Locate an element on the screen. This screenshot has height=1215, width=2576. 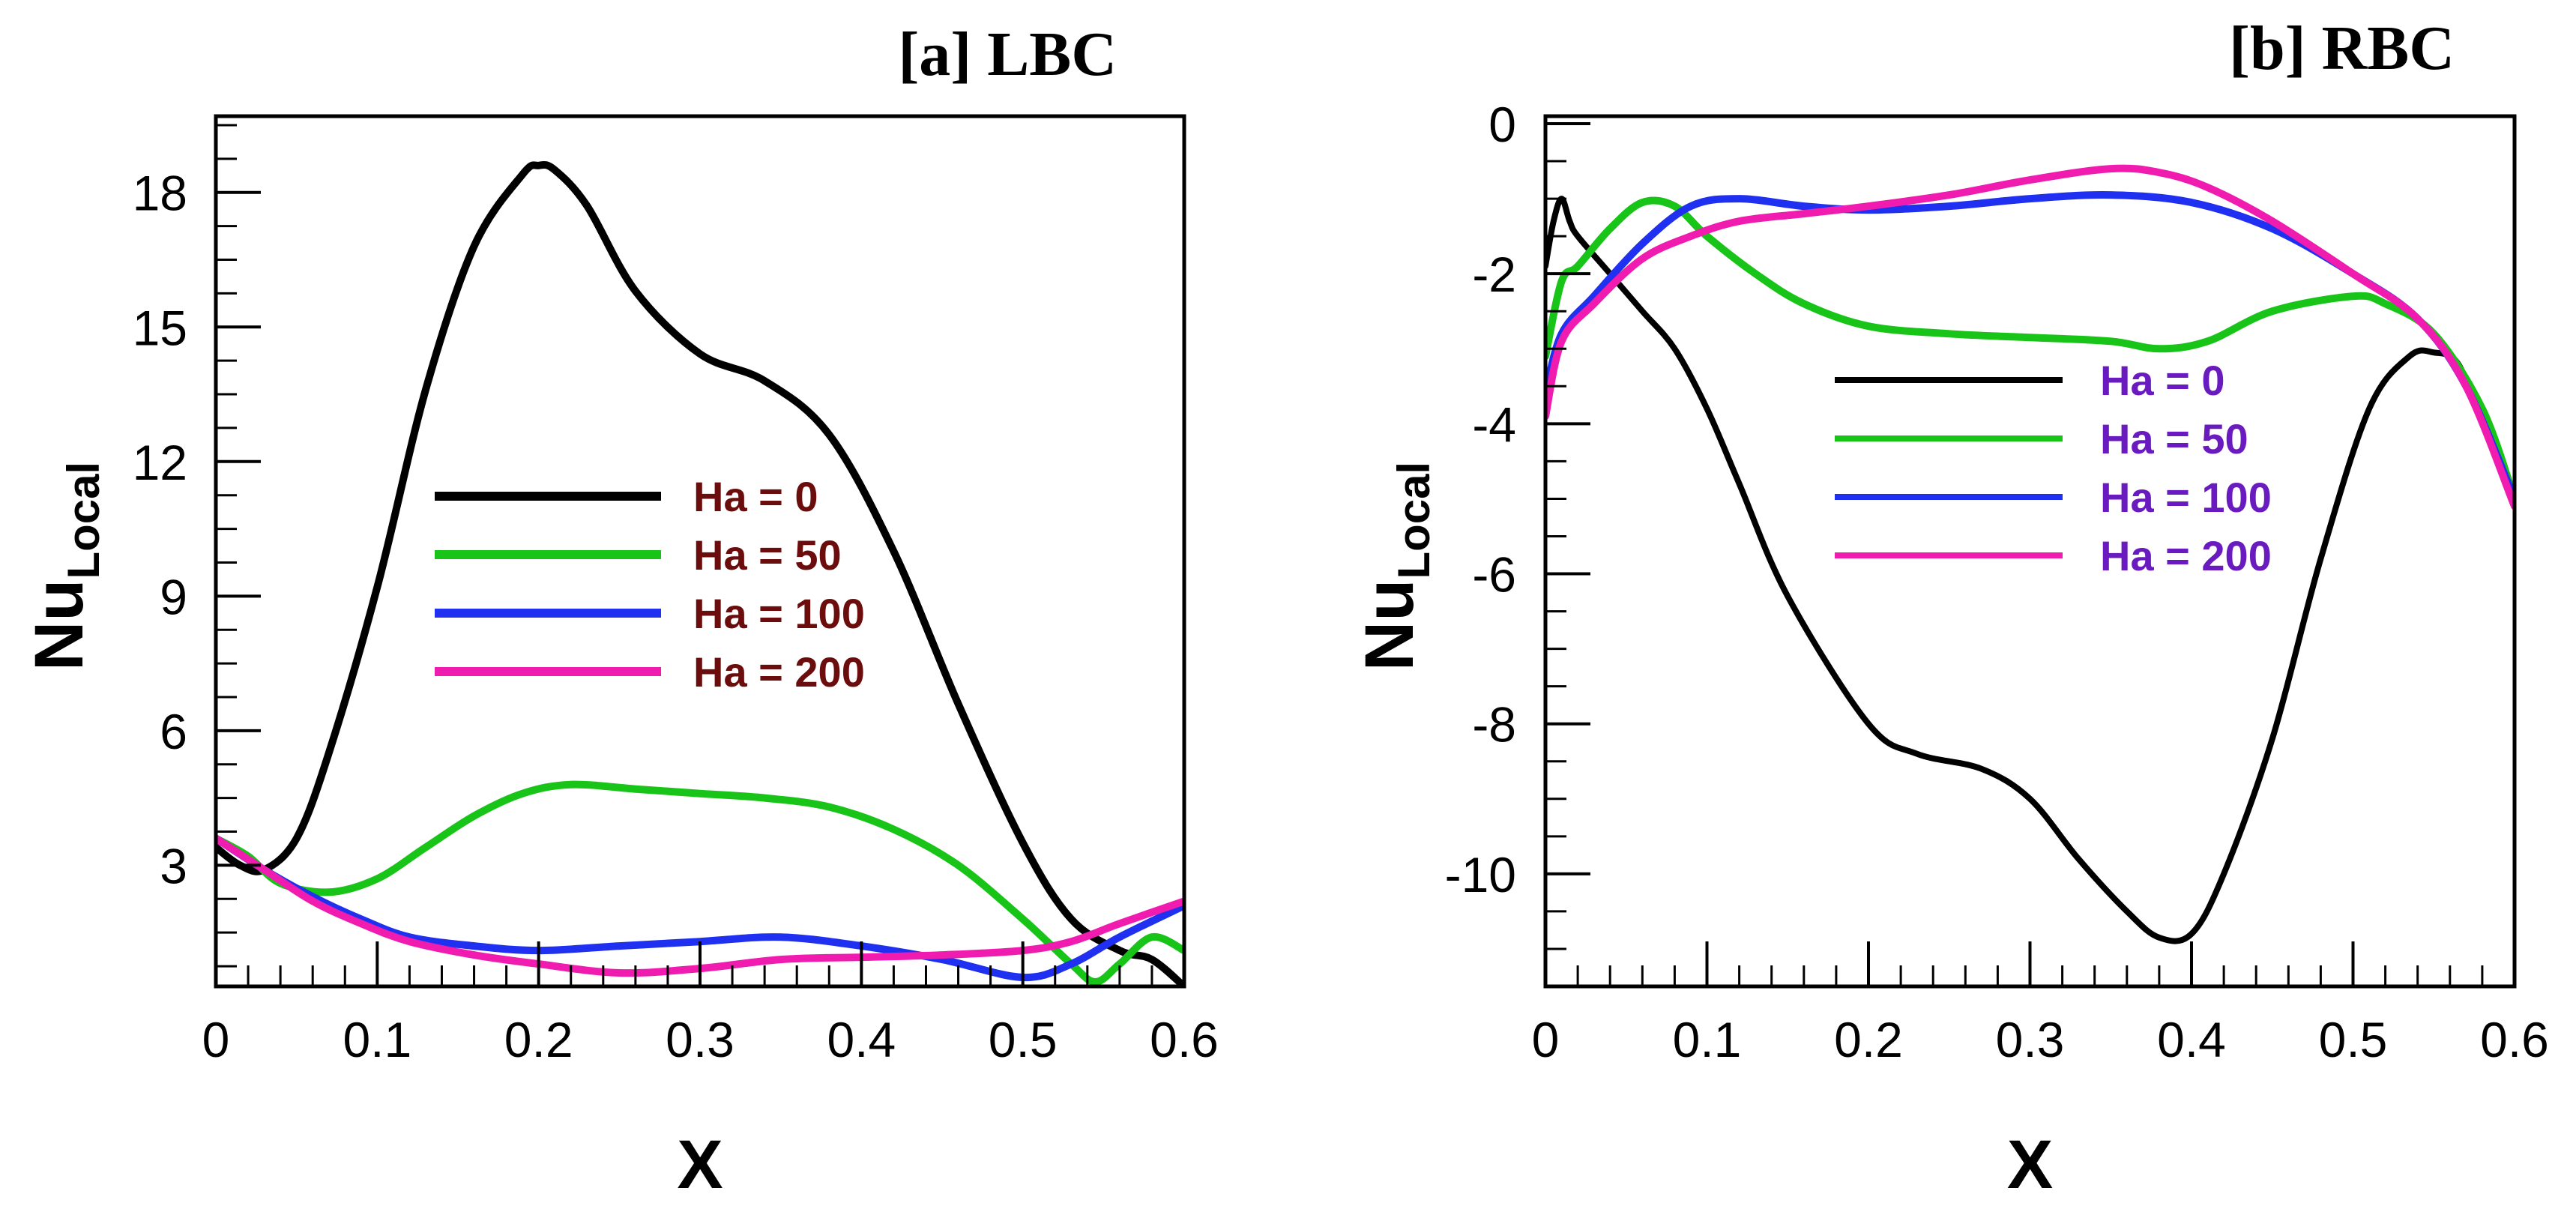
rbc-x-tick-label: 0.4 is located at coordinates (2192, 1039).